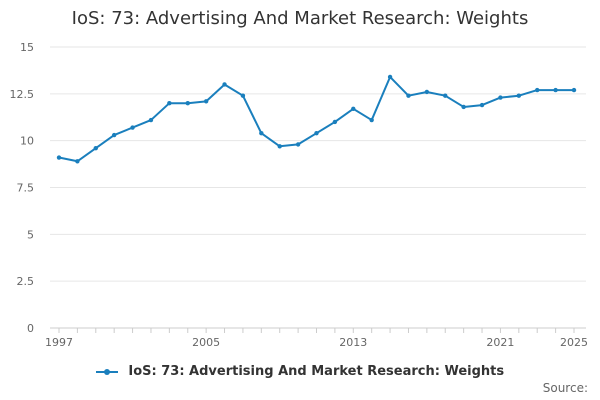  I want to click on x-tick-label: 2021, so click(500, 342).